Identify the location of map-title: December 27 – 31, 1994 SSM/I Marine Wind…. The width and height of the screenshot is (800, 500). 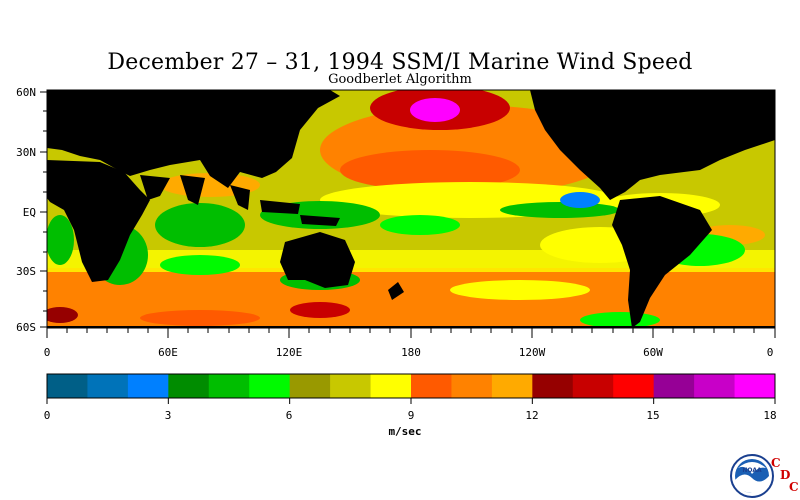
(400, 62).